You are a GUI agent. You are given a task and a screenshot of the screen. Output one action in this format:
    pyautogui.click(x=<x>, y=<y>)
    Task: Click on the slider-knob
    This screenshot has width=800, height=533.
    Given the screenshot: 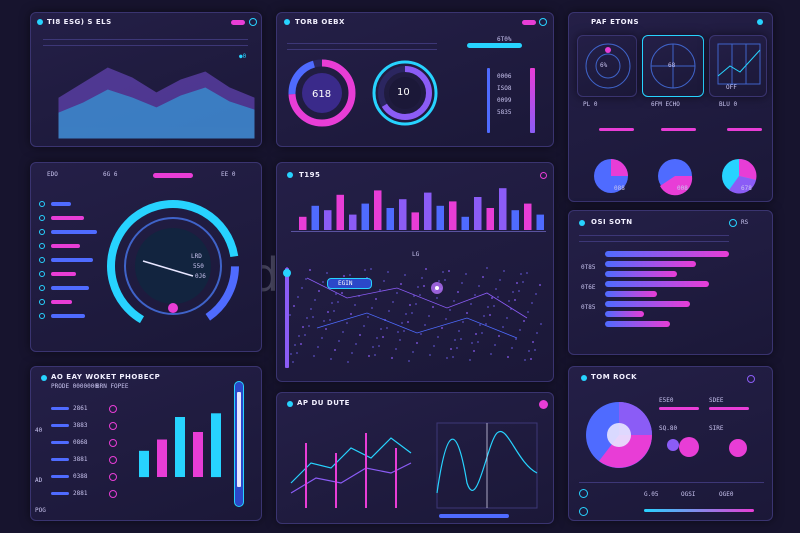 What is the action you would take?
    pyautogui.click(x=287, y=273)
    